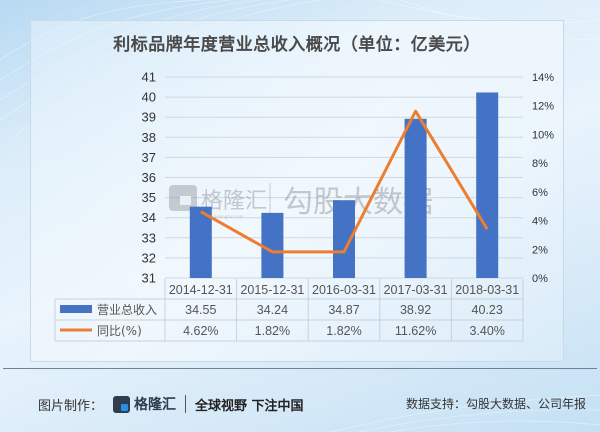  I want to click on watermark-brand: 格隆汇, so click(234, 201).